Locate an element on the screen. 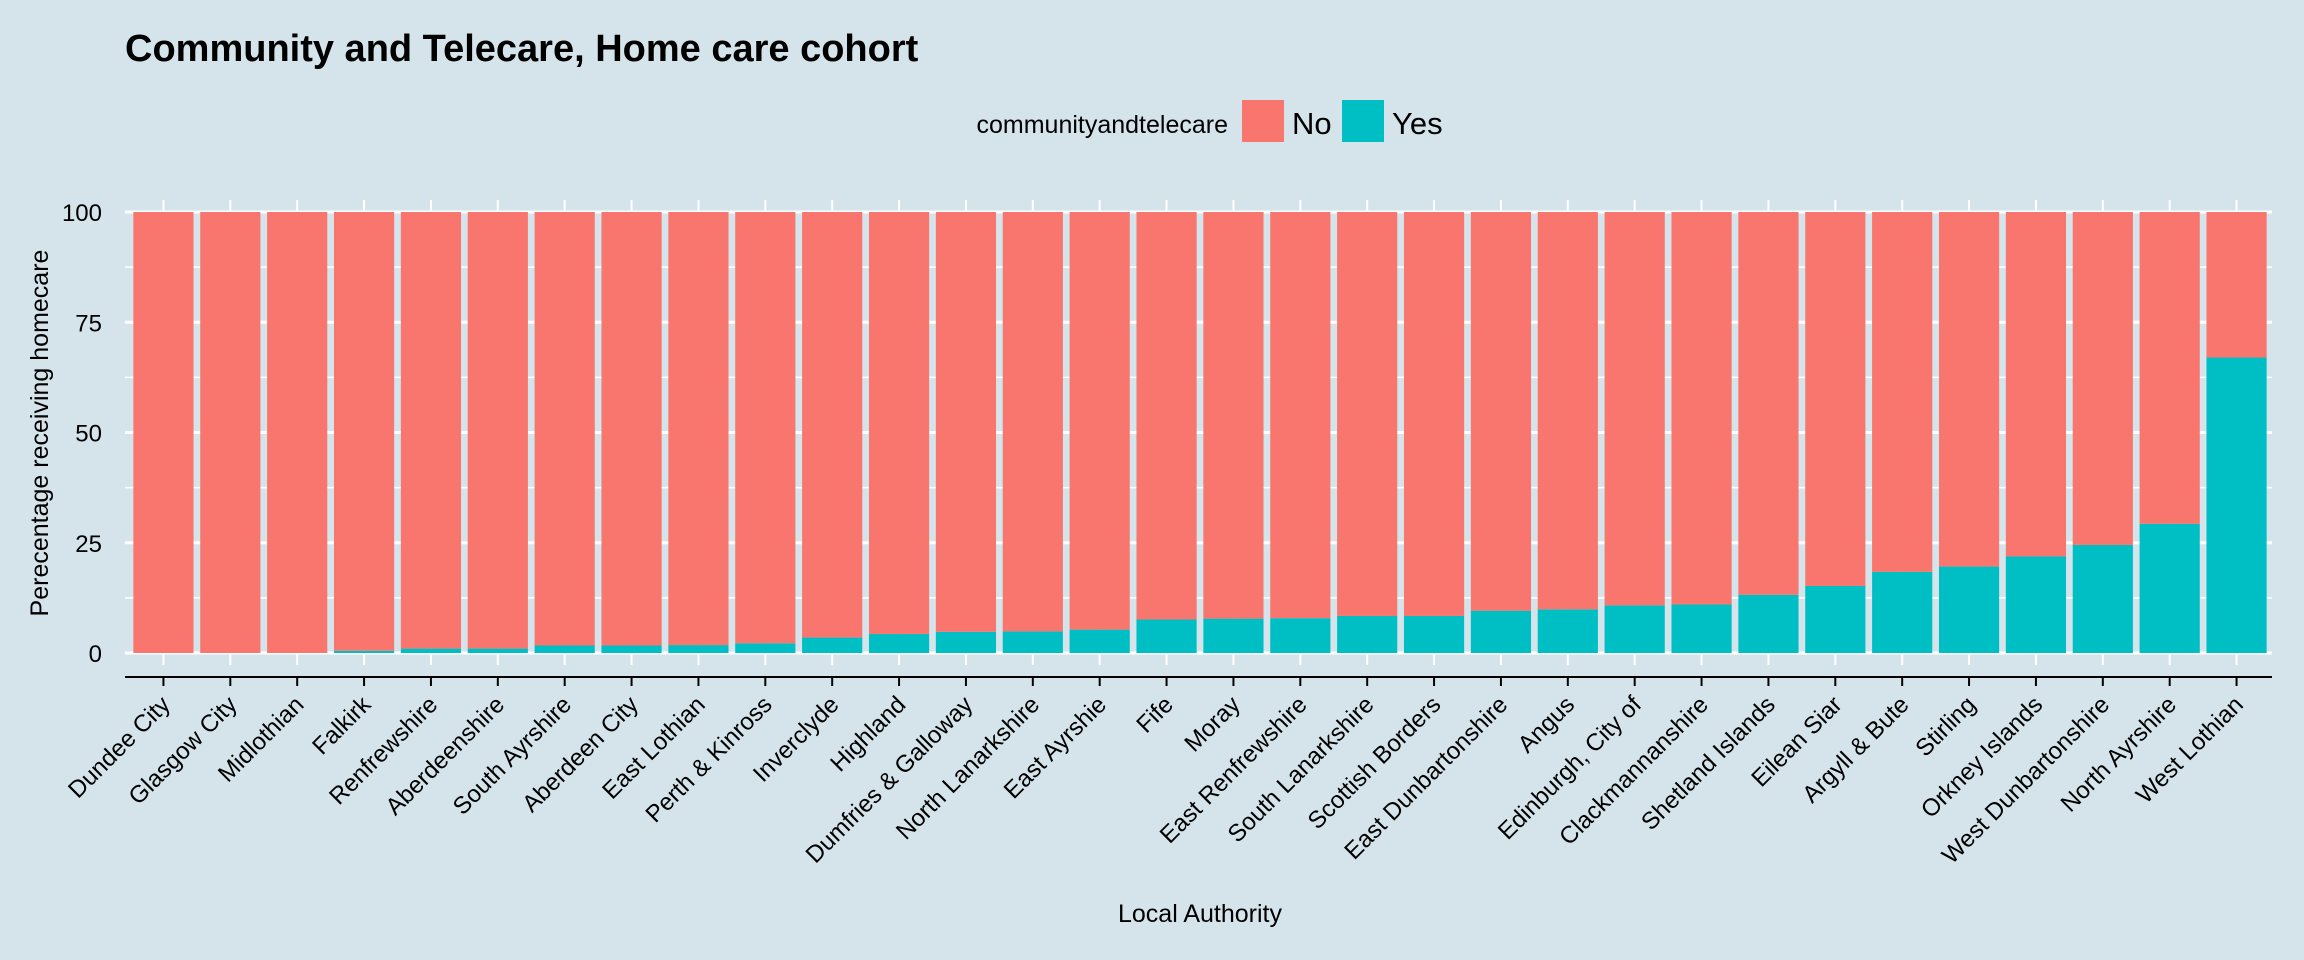 This screenshot has width=2304, height=960. x-tick-label: Orkney Islands is located at coordinates (1982, 757).